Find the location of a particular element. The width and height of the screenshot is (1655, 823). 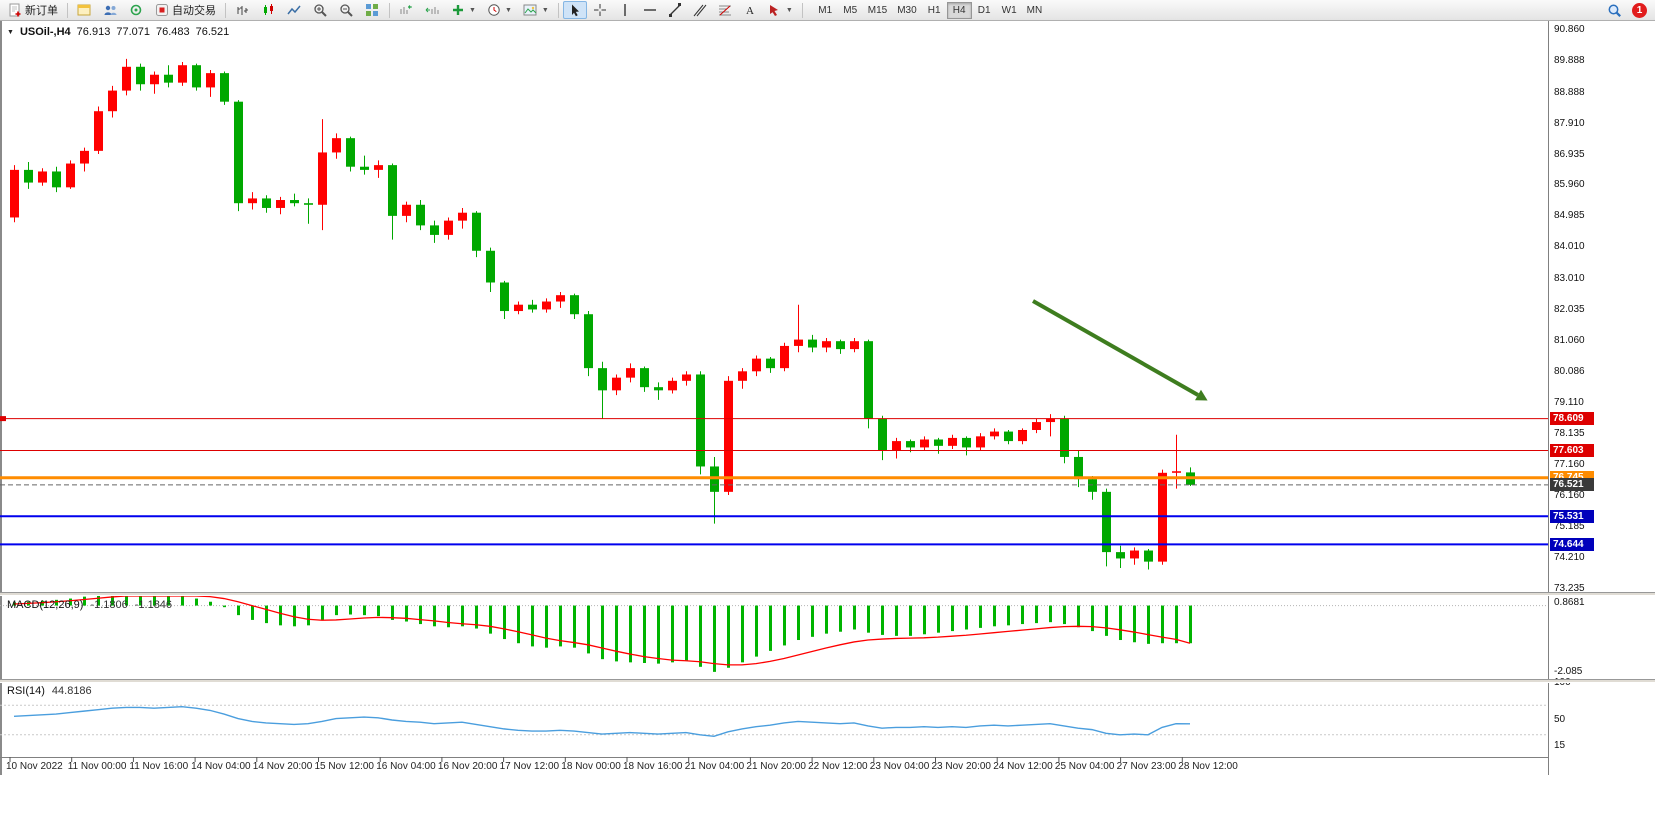

vertical-line-icon is located at coordinates (625, 10).